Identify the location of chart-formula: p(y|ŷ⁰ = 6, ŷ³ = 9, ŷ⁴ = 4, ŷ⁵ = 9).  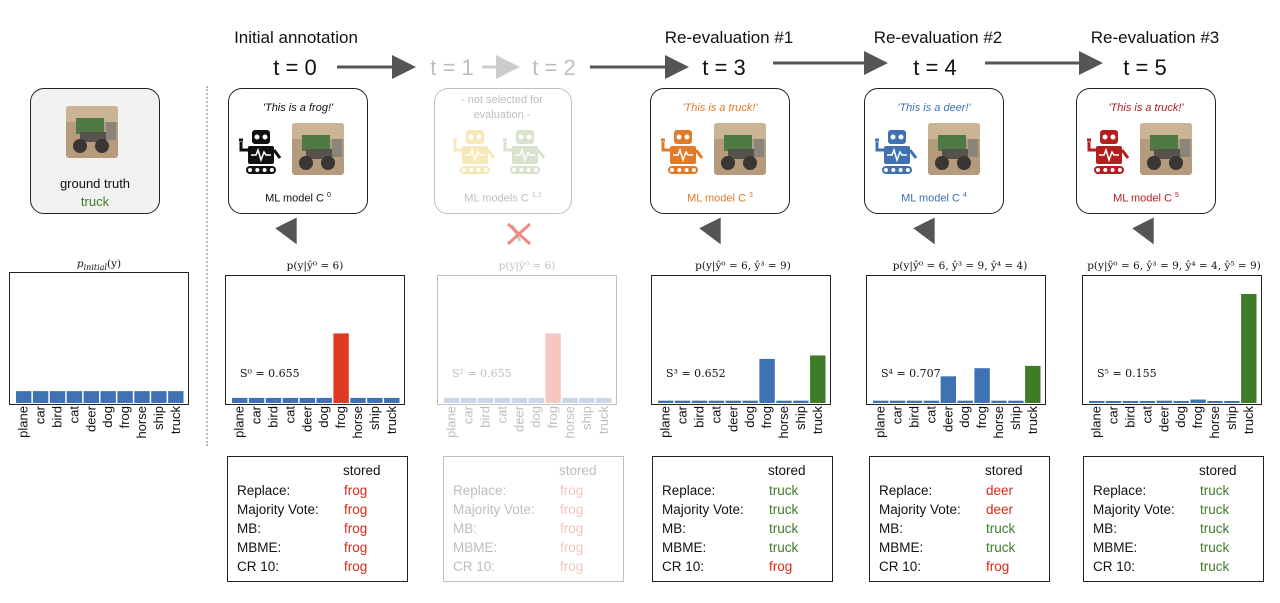
(1174, 266).